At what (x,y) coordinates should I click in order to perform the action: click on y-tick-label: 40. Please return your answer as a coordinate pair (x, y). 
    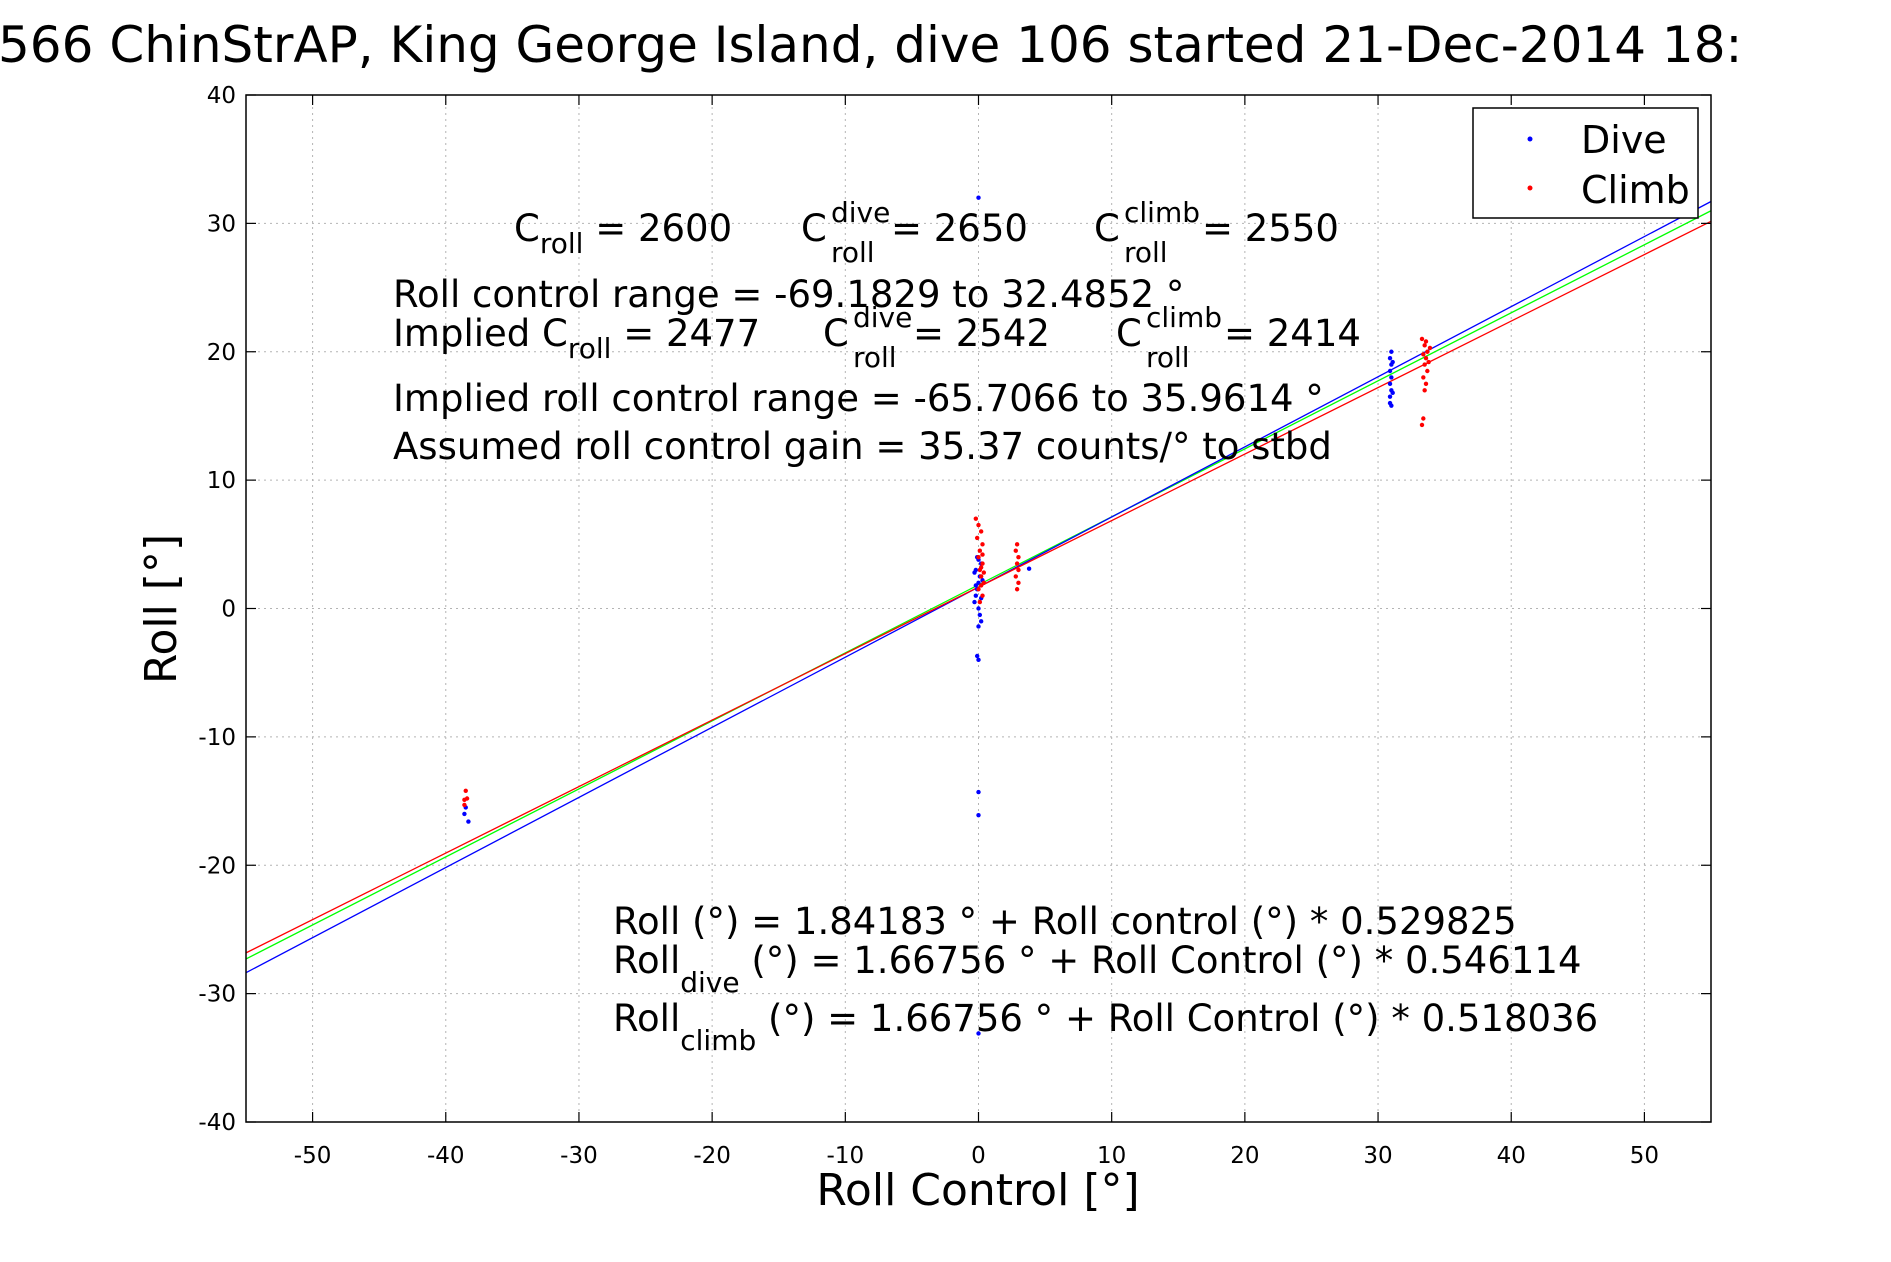
    Looking at the image, I should click on (221, 96).